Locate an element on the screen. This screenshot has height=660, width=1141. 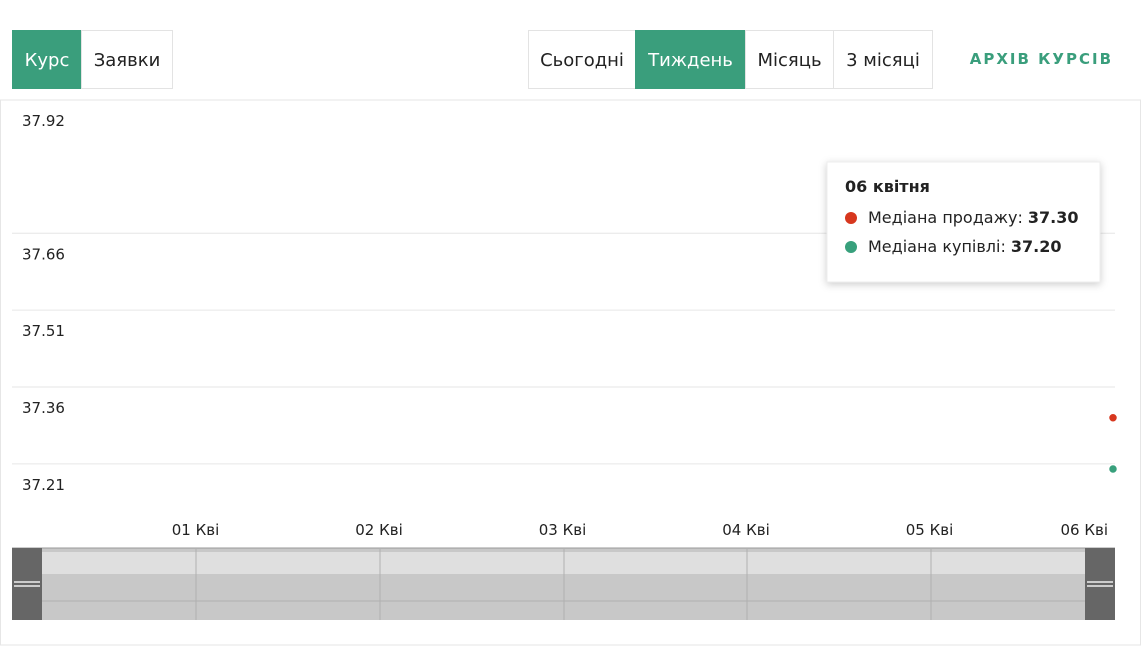
navigator is located at coordinates (563, 583).